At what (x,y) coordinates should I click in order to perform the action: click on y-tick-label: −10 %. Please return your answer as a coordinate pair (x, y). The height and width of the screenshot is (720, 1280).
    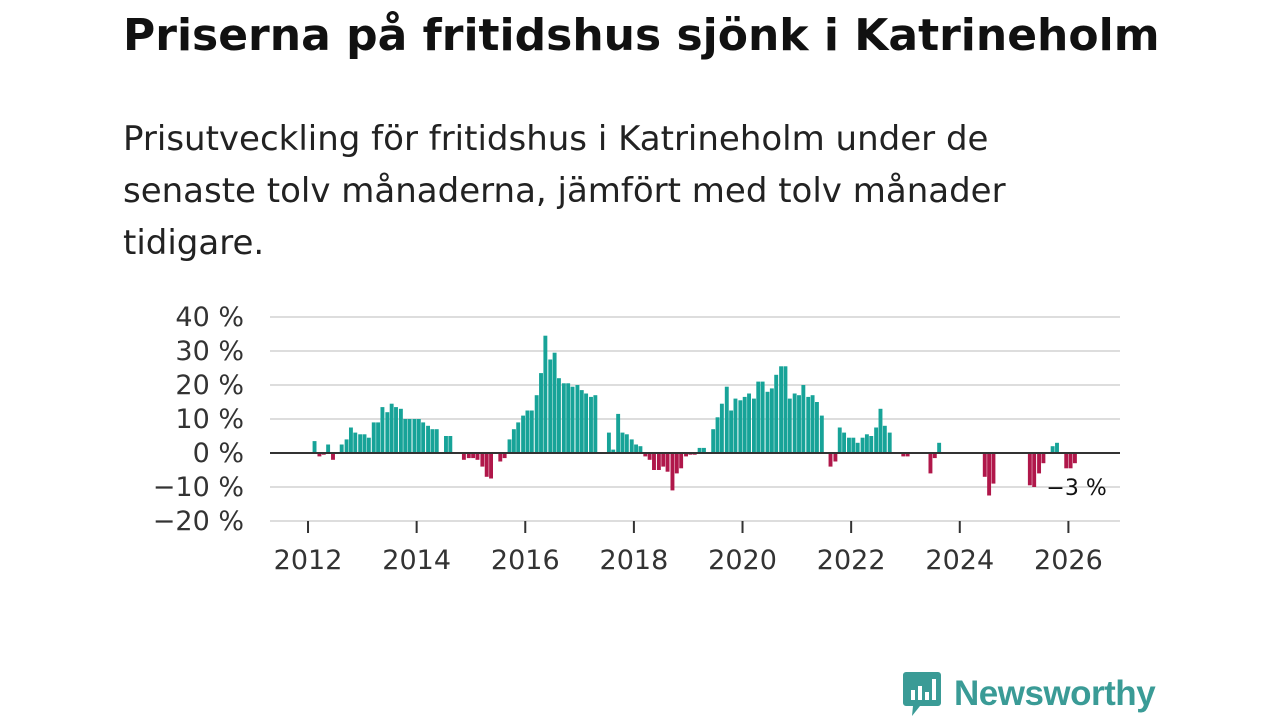
    Looking at the image, I should click on (198, 487).